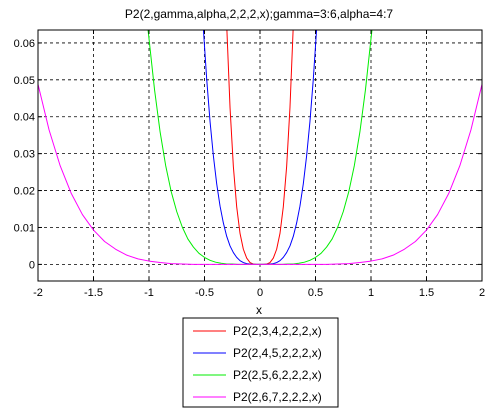 The height and width of the screenshot is (413, 493). I want to click on y-tick-label: 0.03, so click(24, 155).